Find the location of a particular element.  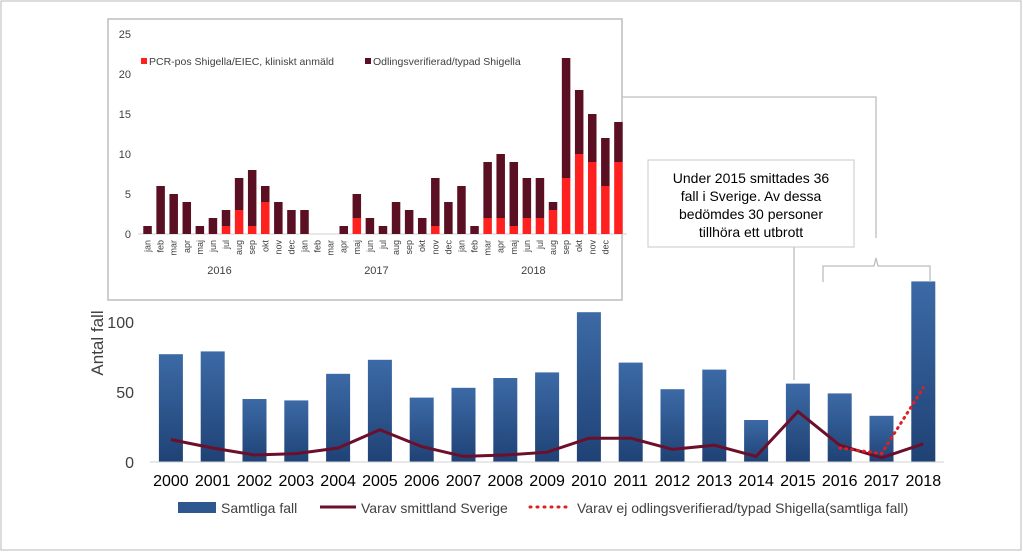

inset-year-label: 2017 is located at coordinates (376, 271).